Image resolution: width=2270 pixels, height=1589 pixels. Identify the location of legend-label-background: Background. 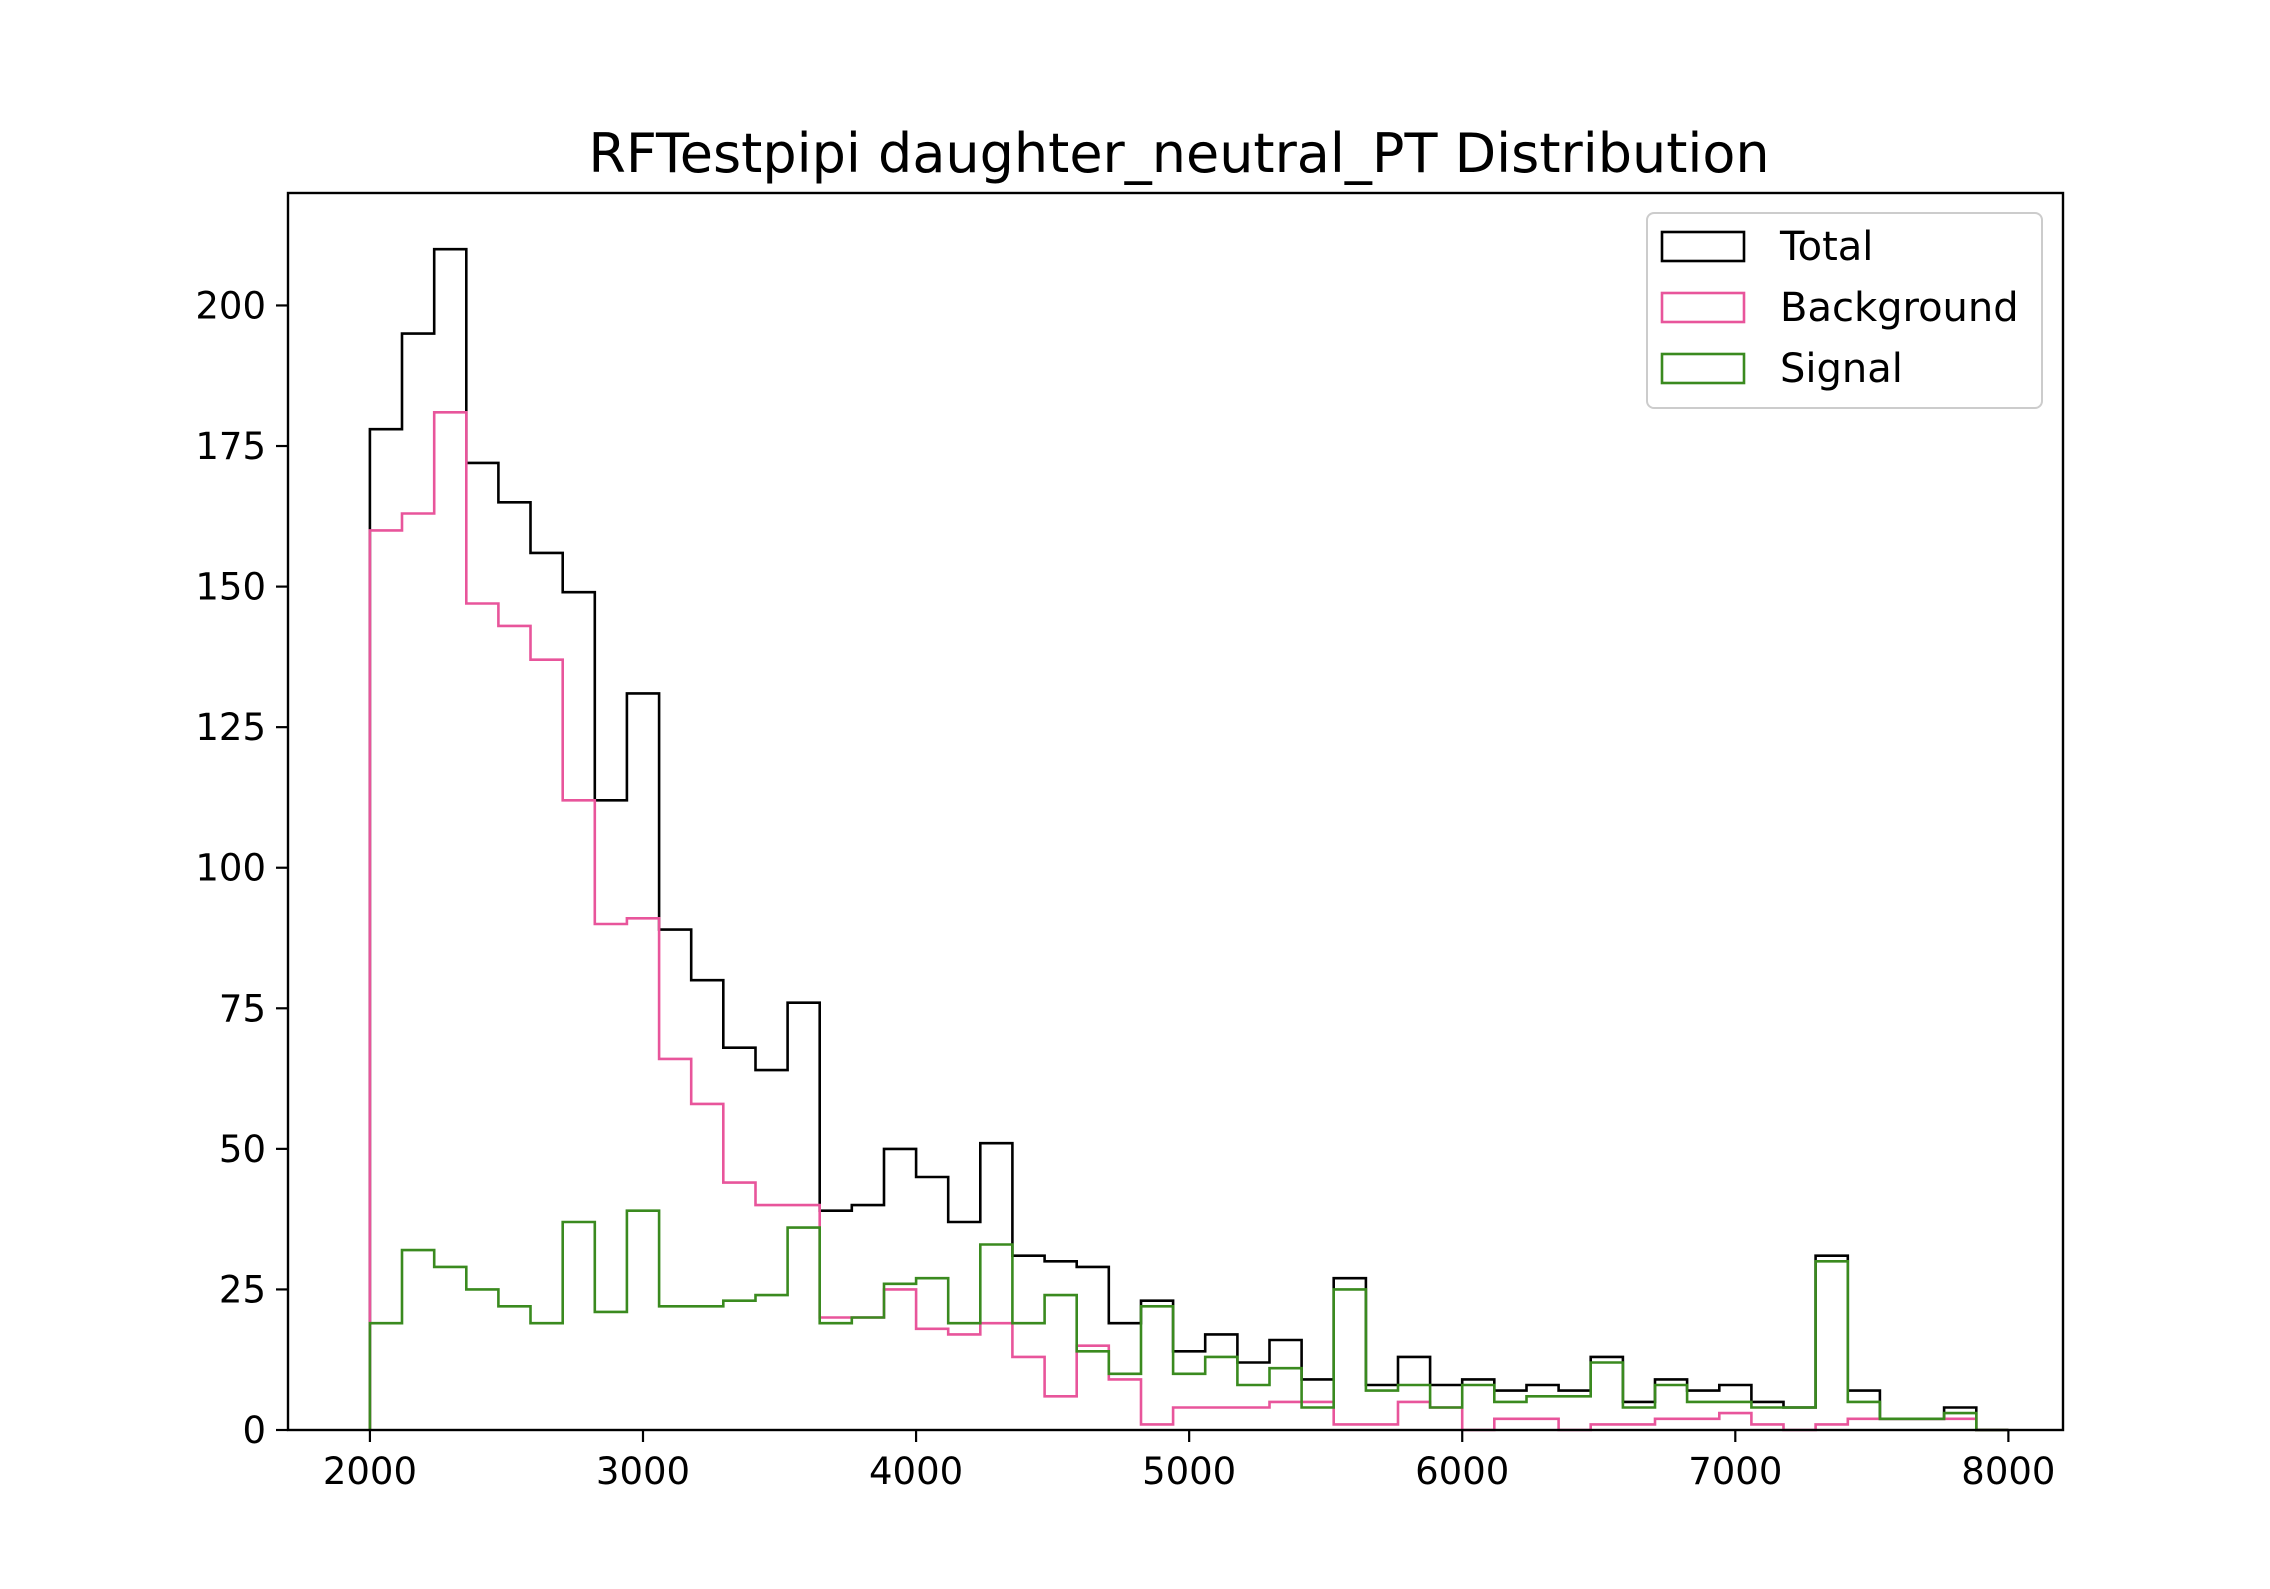
(1899, 308).